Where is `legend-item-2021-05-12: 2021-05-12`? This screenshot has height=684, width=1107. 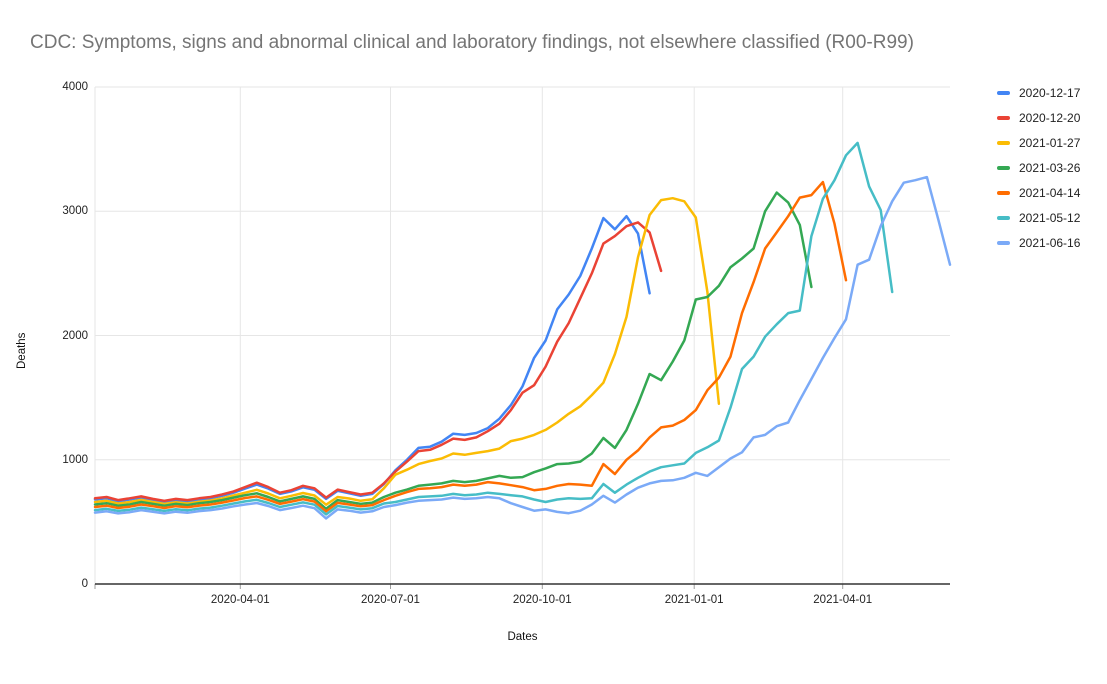
legend-item-2021-05-12: 2021-05-12 is located at coordinates (1038, 217).